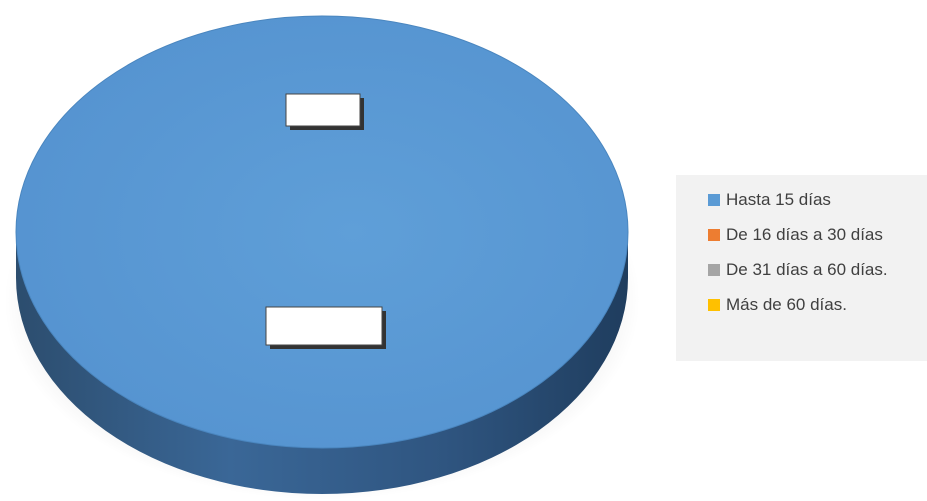 The height and width of the screenshot is (501, 927). I want to click on legend-item-31-60: De 31 días a 60 días., so click(817, 270).